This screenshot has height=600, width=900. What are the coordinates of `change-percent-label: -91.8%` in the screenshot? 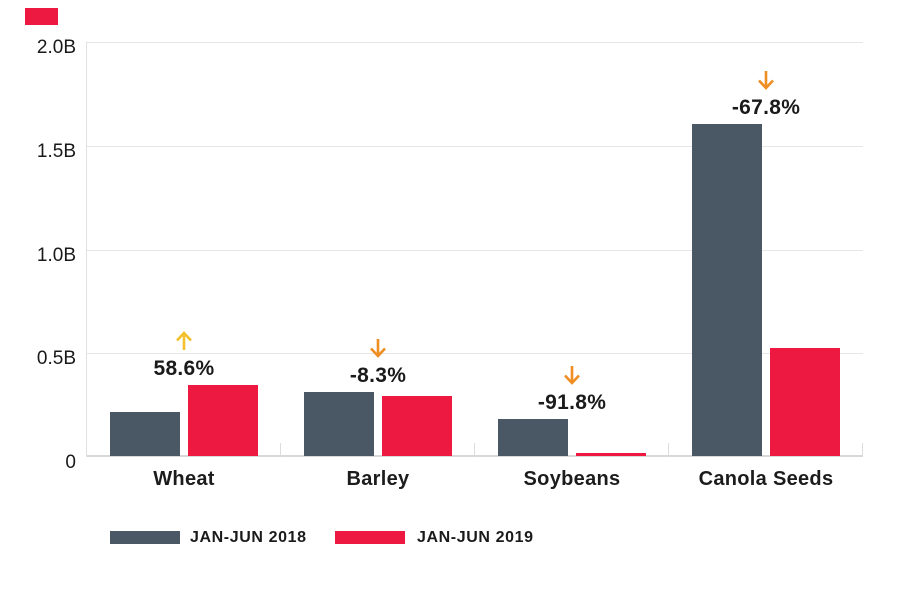 It's located at (572, 402).